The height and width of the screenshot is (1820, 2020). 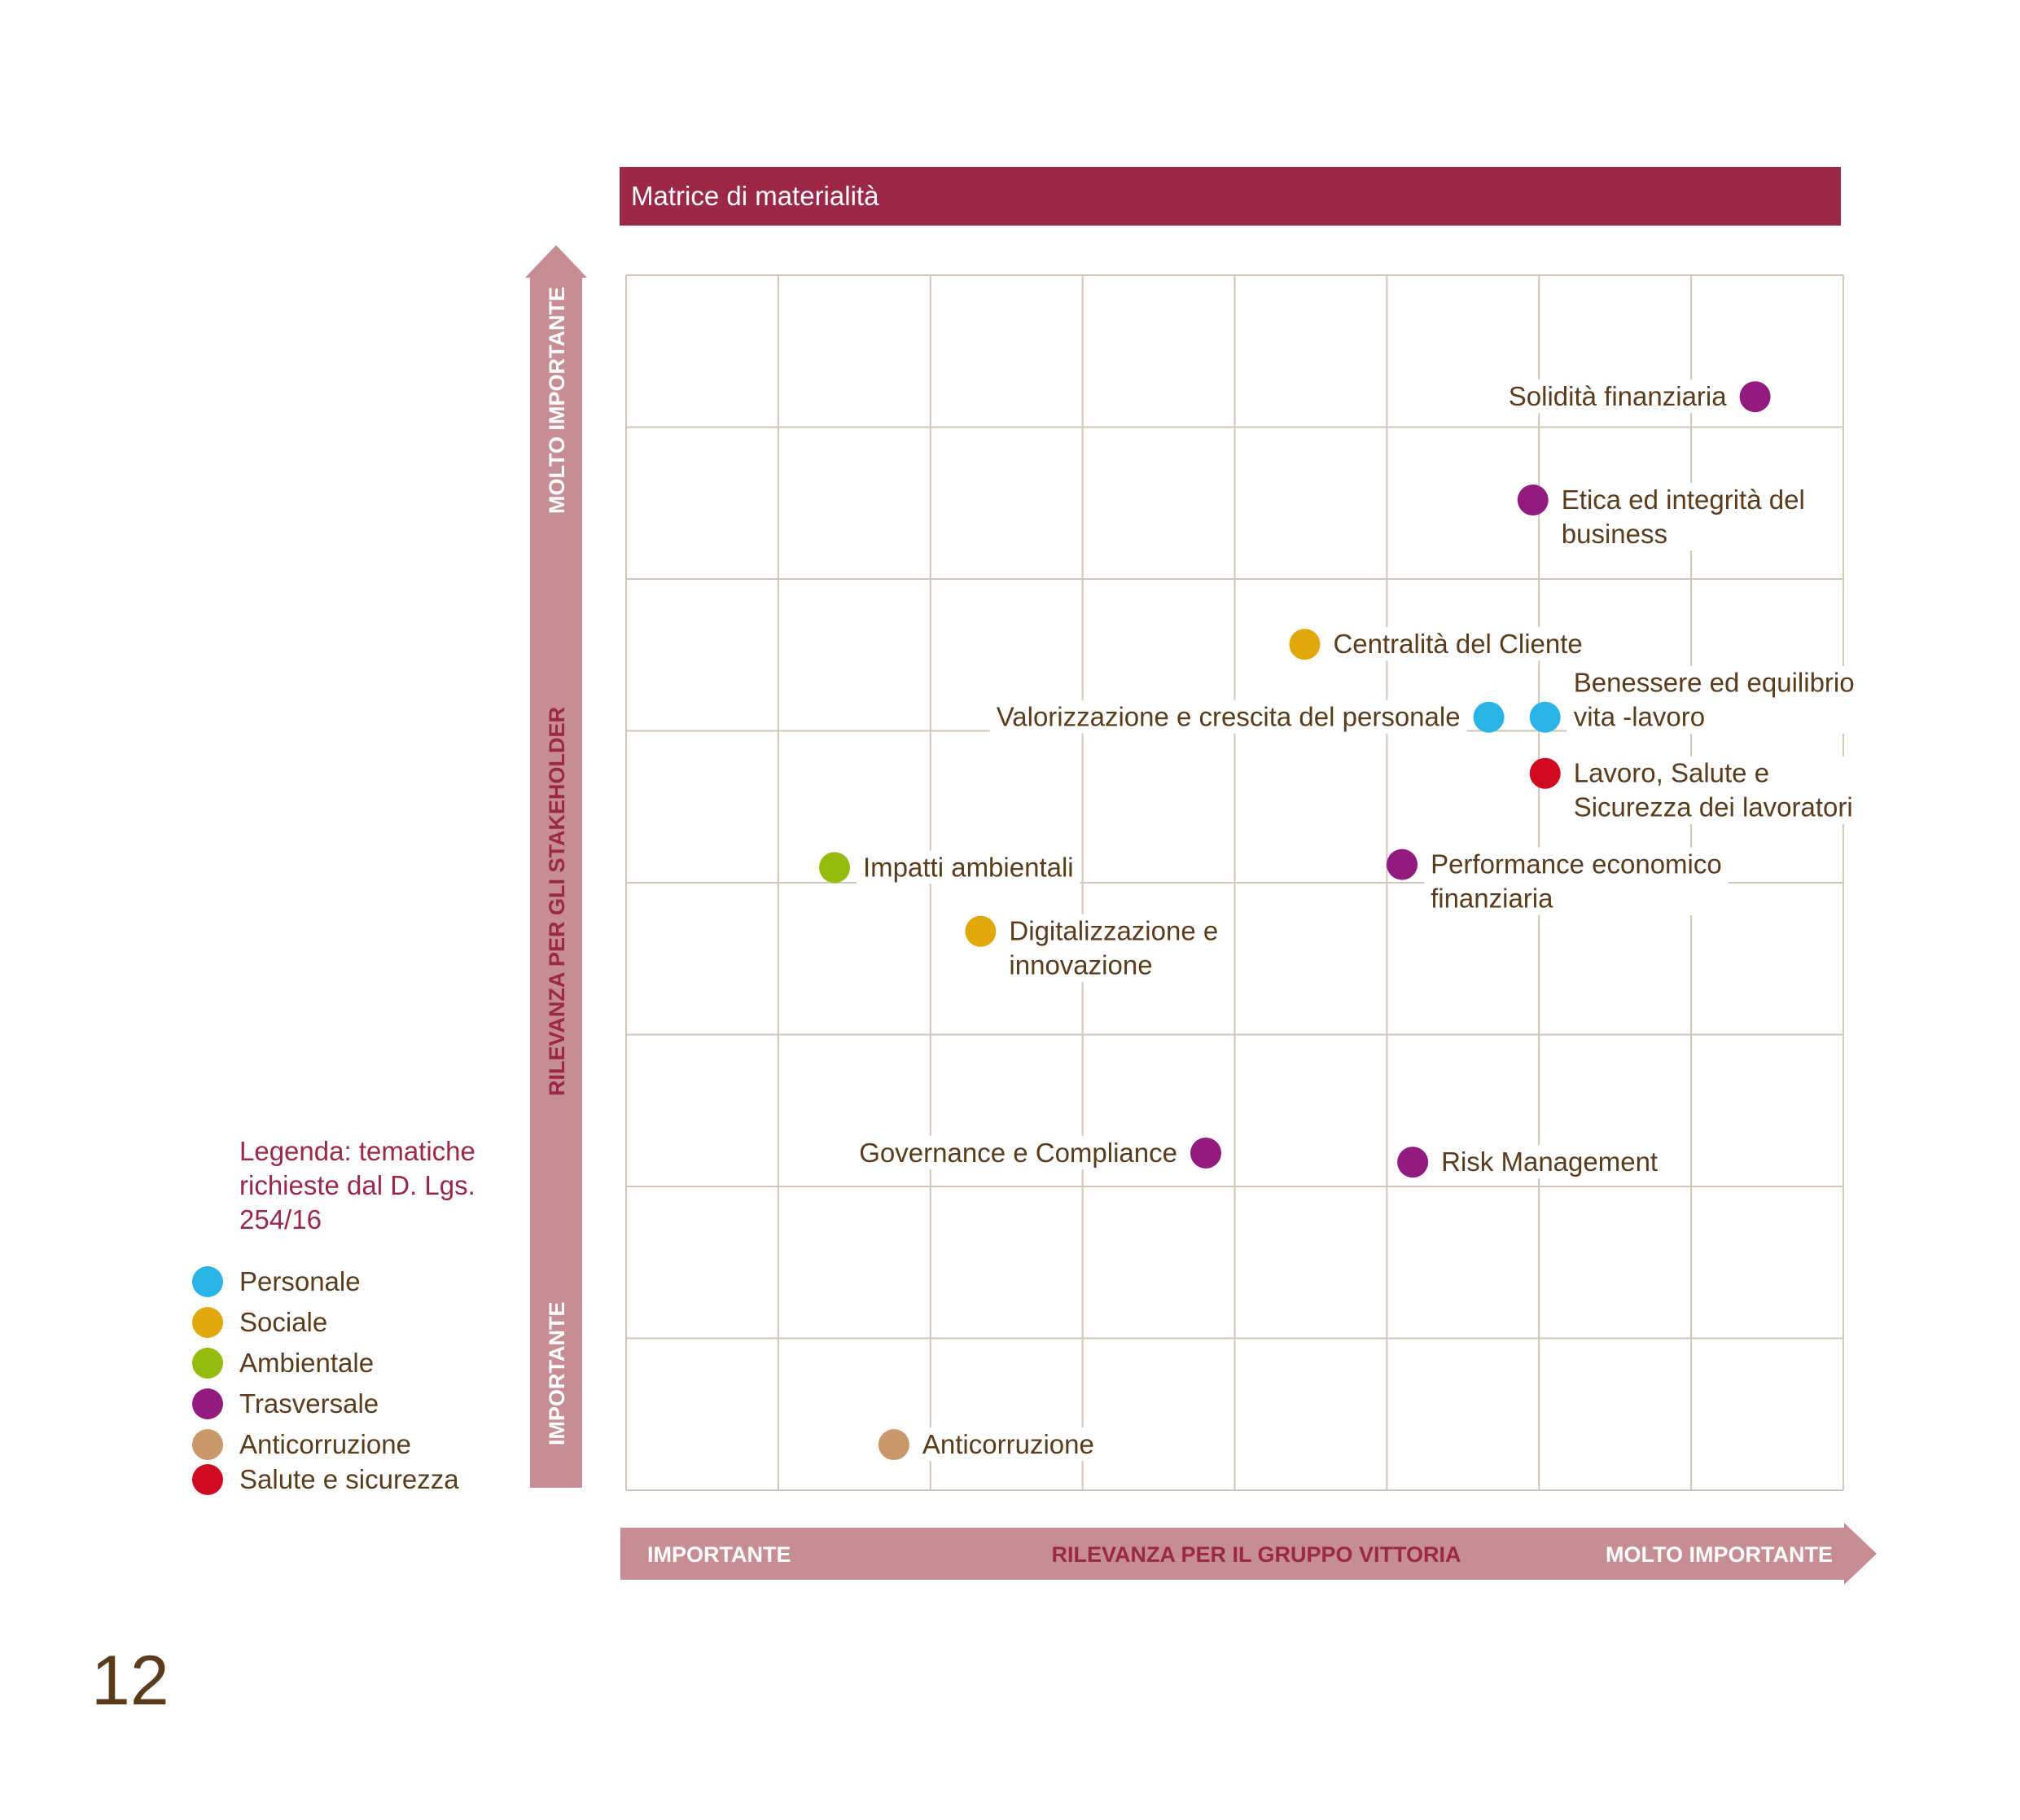 I want to click on point-label: Valorizzazione e crescita del personale, so click(x=1229, y=717).